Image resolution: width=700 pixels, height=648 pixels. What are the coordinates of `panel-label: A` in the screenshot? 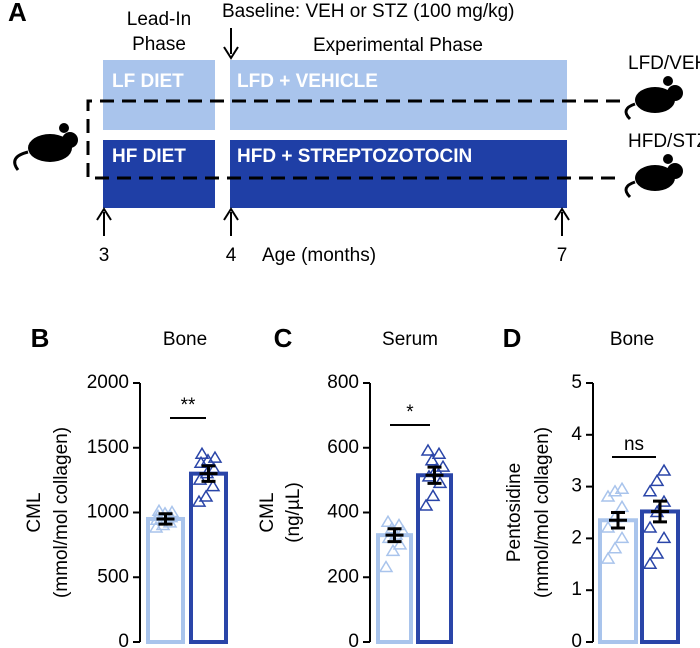 It's located at (17, 13).